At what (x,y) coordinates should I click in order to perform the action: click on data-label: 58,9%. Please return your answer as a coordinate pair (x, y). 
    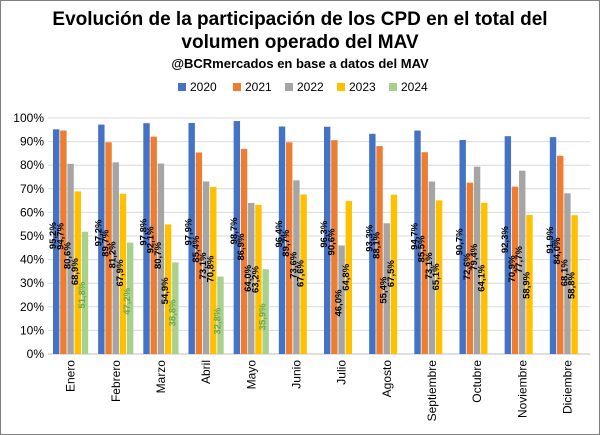
    Looking at the image, I should click on (526, 284).